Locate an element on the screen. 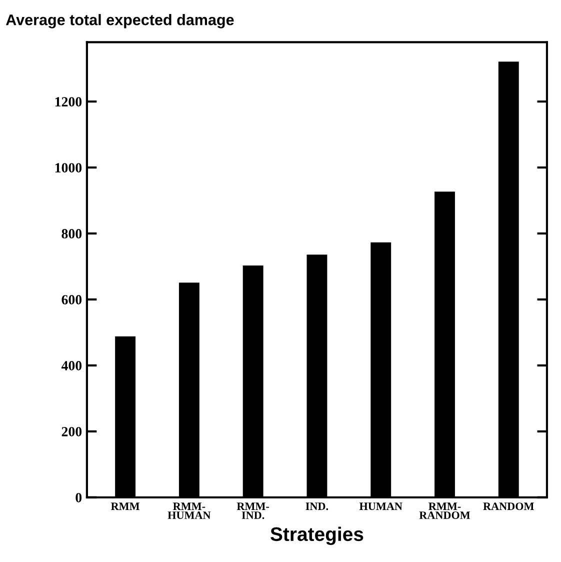 The height and width of the screenshot is (562, 561). x-tick-label: RMM- HUMAN is located at coordinates (189, 510).